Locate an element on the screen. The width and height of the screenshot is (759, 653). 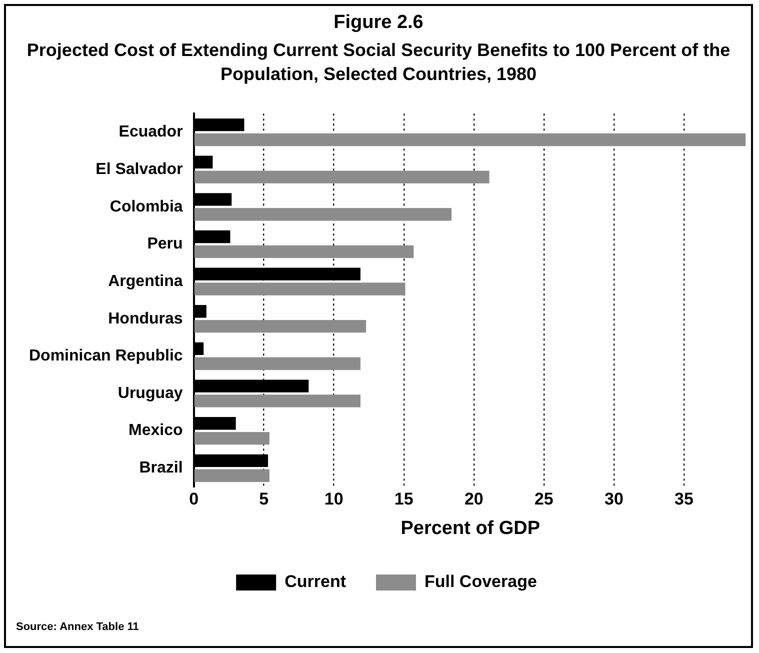
legend-label: Full Coverage is located at coordinates (480, 582).